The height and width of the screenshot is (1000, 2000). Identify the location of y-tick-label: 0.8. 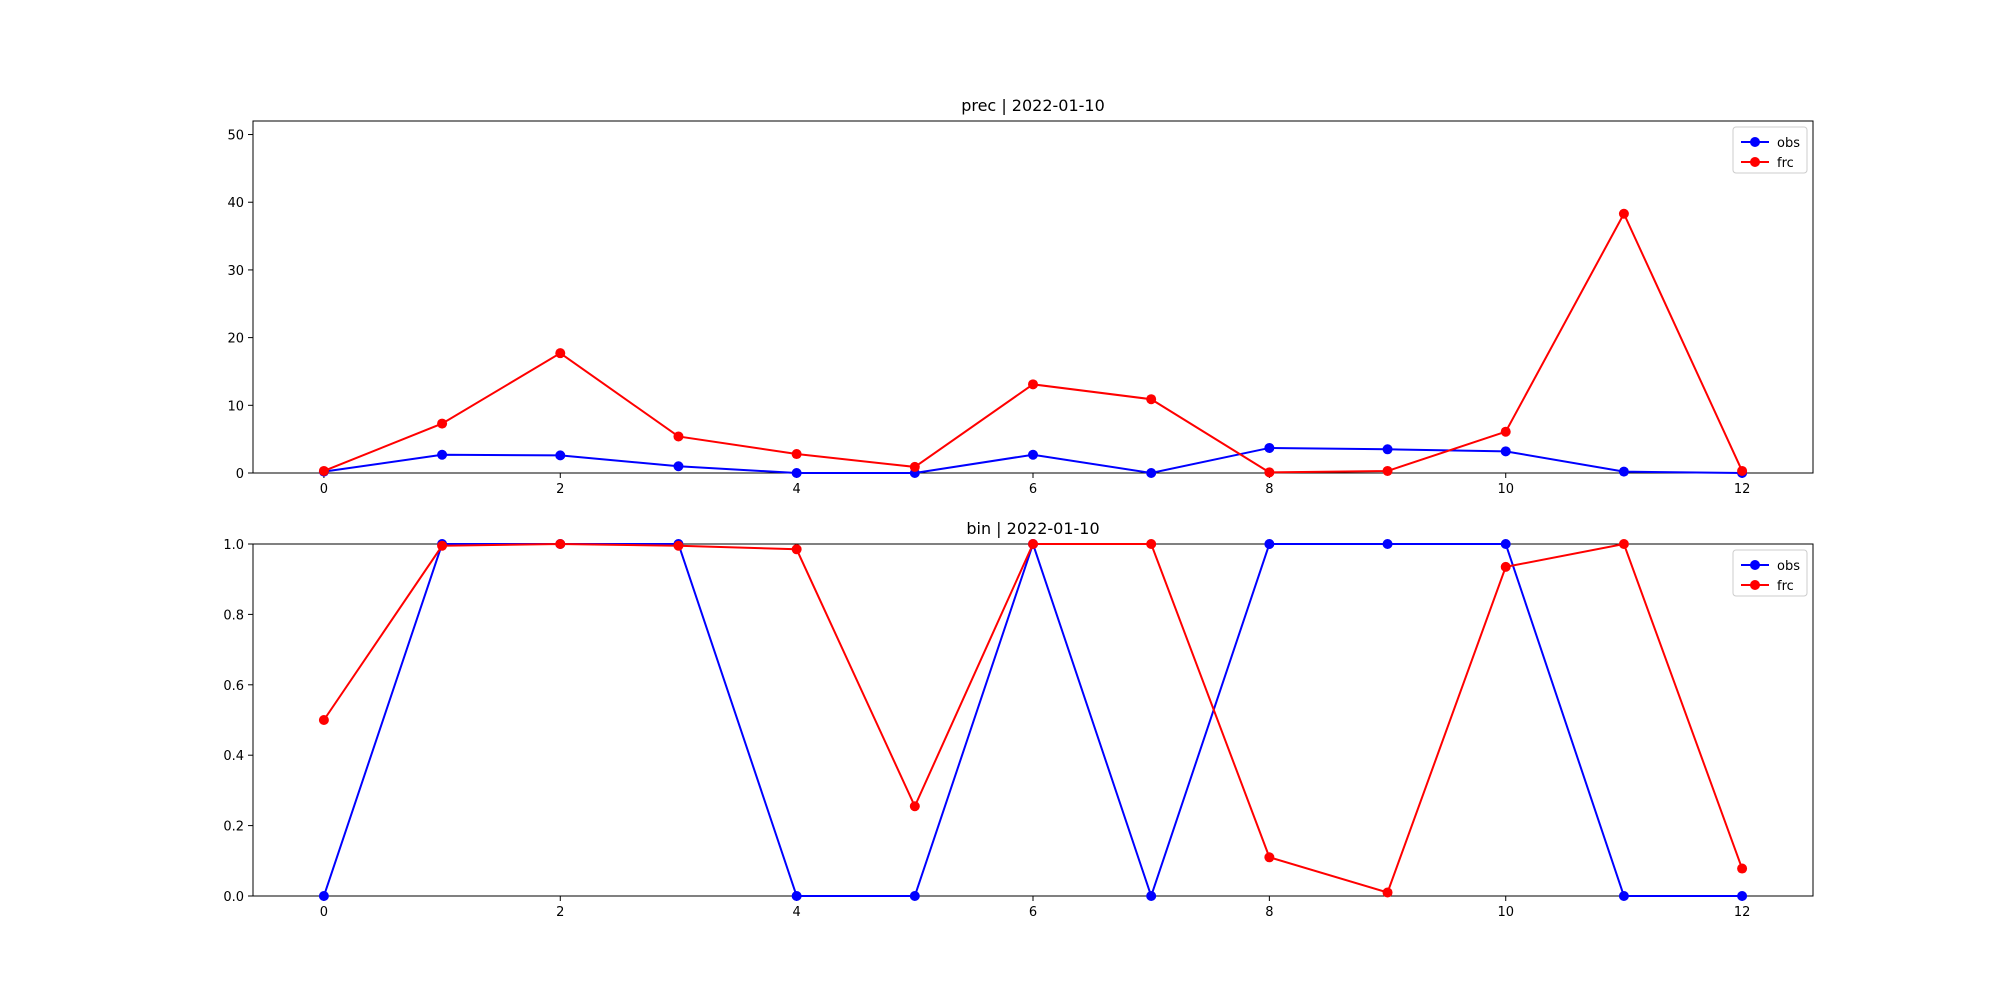
(233, 615).